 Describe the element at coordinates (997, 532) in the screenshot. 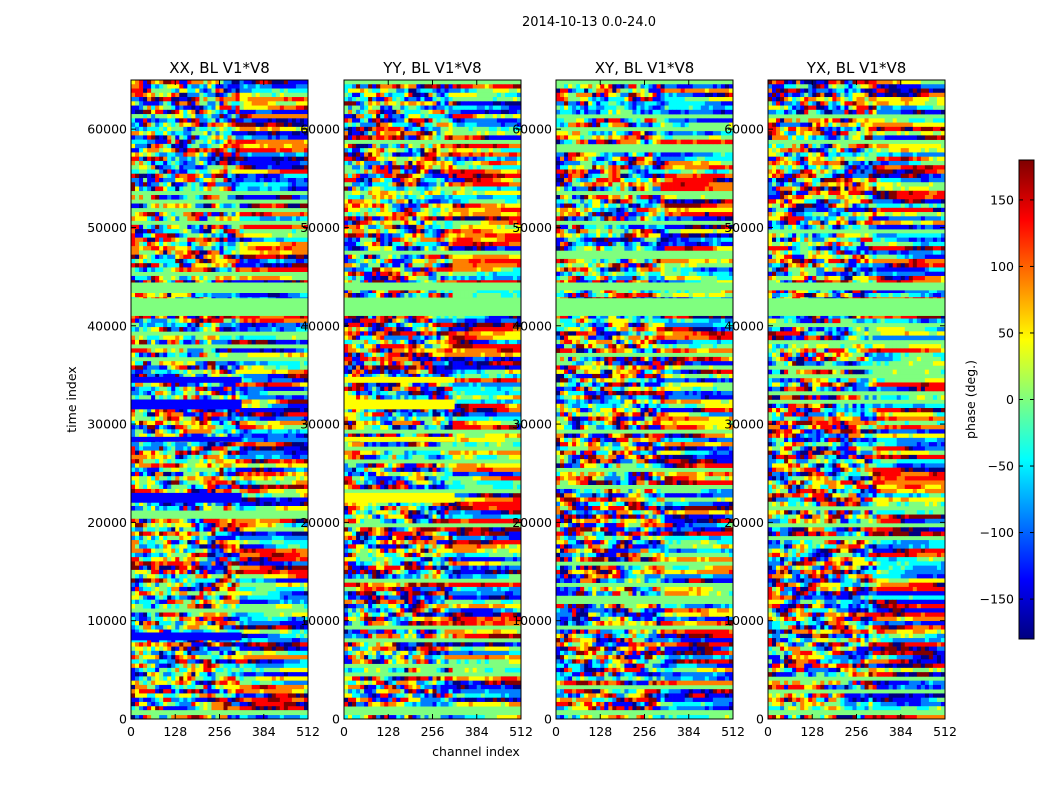

I see `colorbar-tick-label: −100` at that location.